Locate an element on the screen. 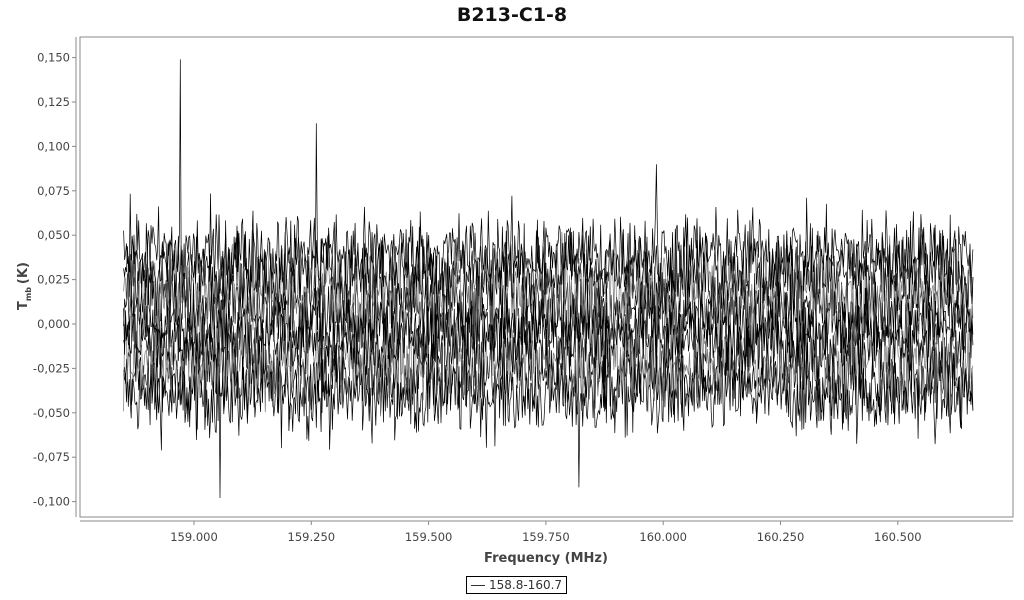 The width and height of the screenshot is (1024, 600). y-tick-label: 0,025 is located at coordinates (53, 280).